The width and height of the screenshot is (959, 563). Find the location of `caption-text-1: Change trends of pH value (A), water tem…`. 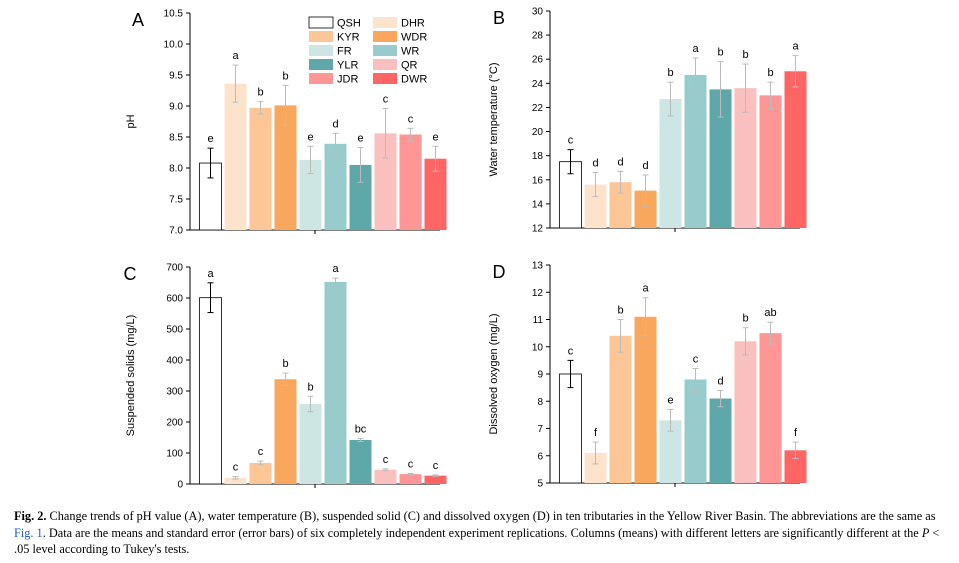

caption-text-1: Change trends of pH value (A), water tem… is located at coordinates (491, 516).